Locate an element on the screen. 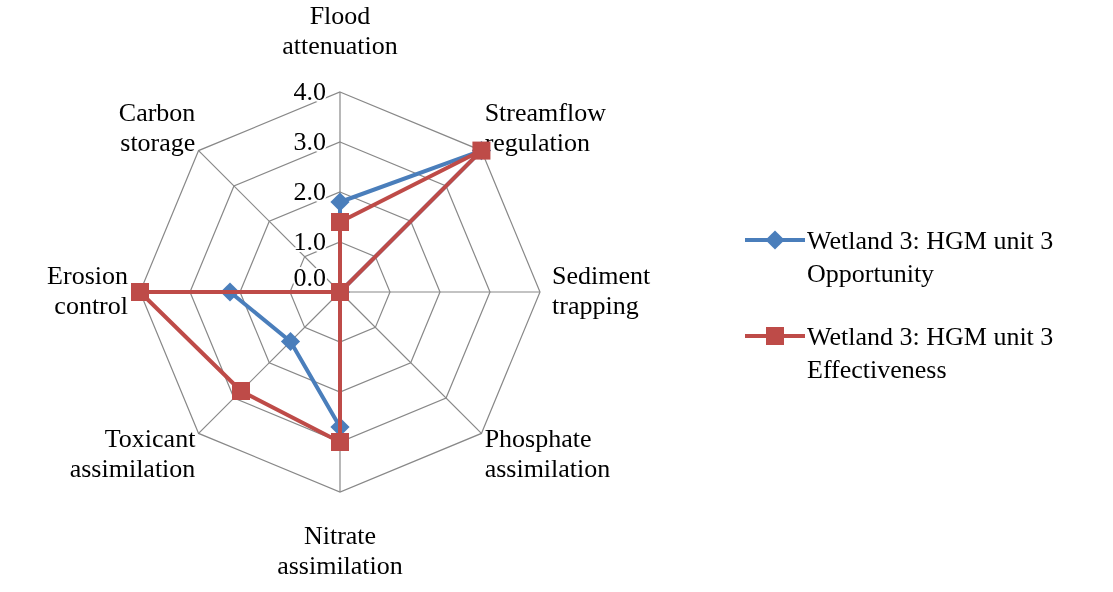 The height and width of the screenshot is (592, 1113). spoke-label: Sediment trapping is located at coordinates (601, 290).